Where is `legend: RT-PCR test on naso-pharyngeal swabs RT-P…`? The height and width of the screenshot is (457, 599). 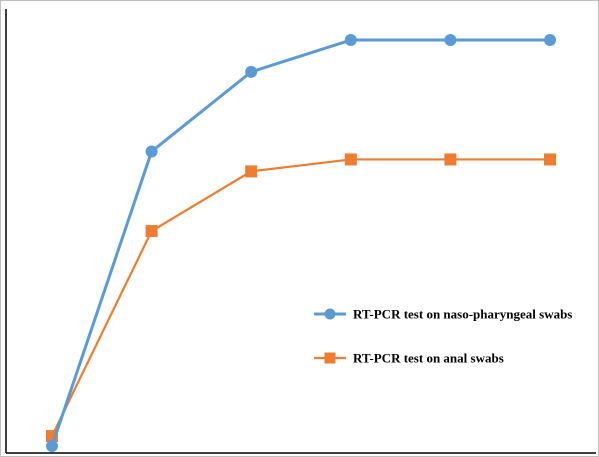
legend: RT-PCR test on naso-pharyngeal swabs RT-P… is located at coordinates (443, 336).